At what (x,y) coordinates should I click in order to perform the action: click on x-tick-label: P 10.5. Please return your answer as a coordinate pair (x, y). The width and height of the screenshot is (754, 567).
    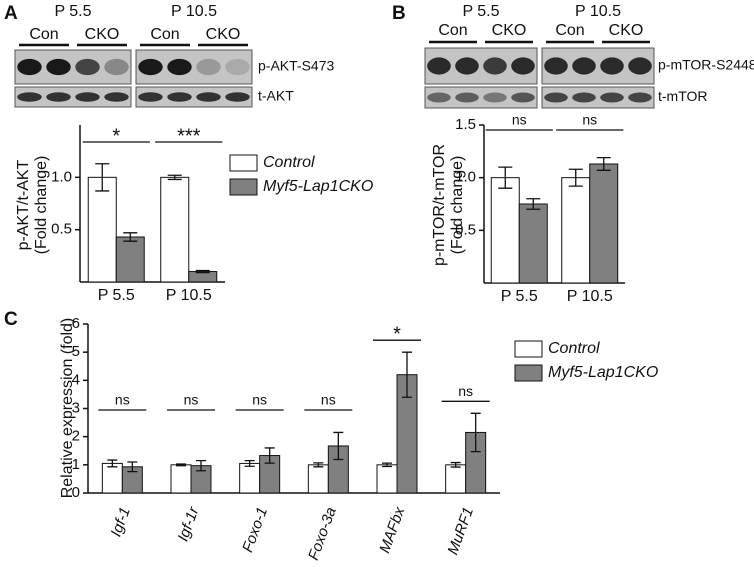
    Looking at the image, I should click on (189, 295).